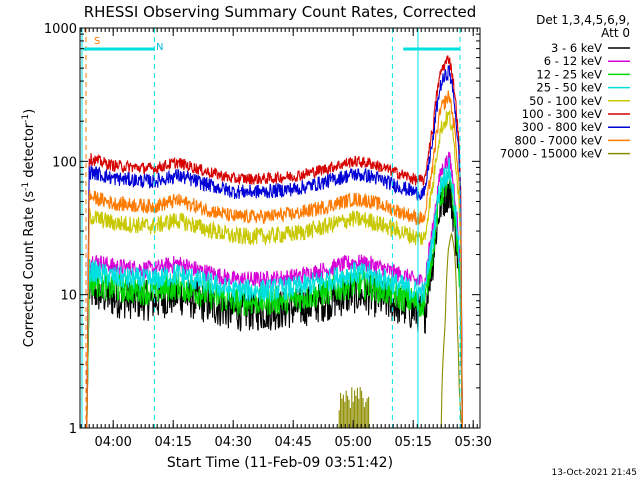 The width and height of the screenshot is (640, 480). What do you see at coordinates (26, 118) in the screenshot?
I see `y-axis-label-sup2: -1` at bounding box center [26, 118].